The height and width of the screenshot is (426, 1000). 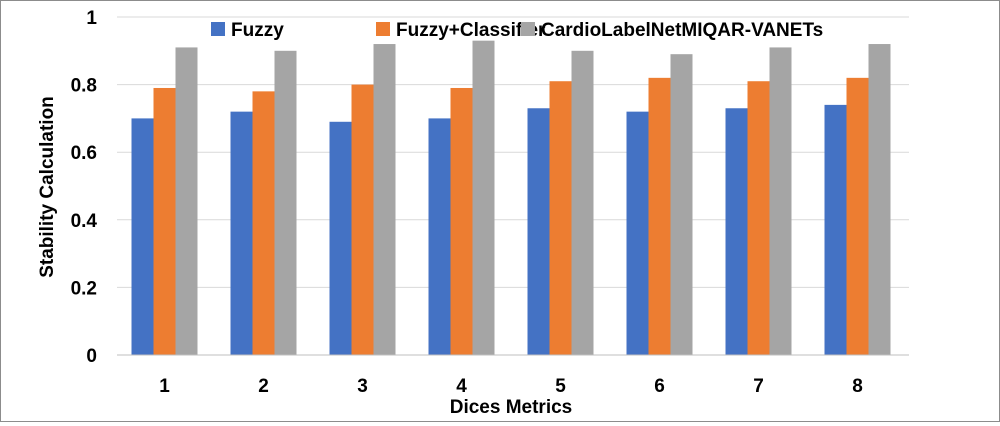 What do you see at coordinates (84, 153) in the screenshot?
I see `y-tick-label: 0.6` at bounding box center [84, 153].